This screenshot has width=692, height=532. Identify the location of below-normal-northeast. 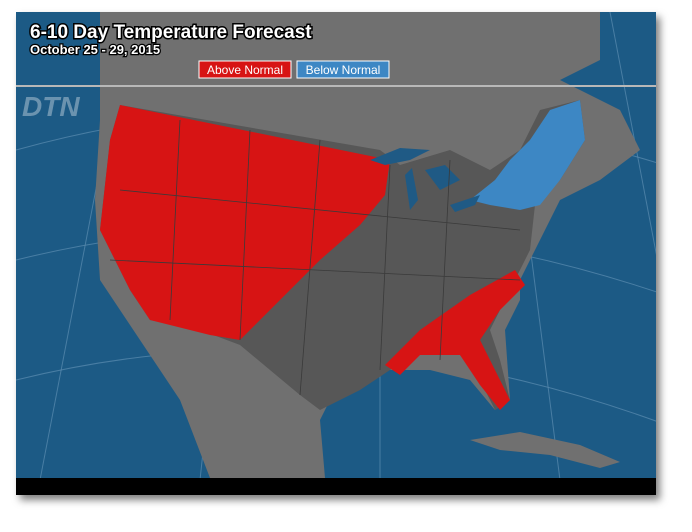
(527, 155).